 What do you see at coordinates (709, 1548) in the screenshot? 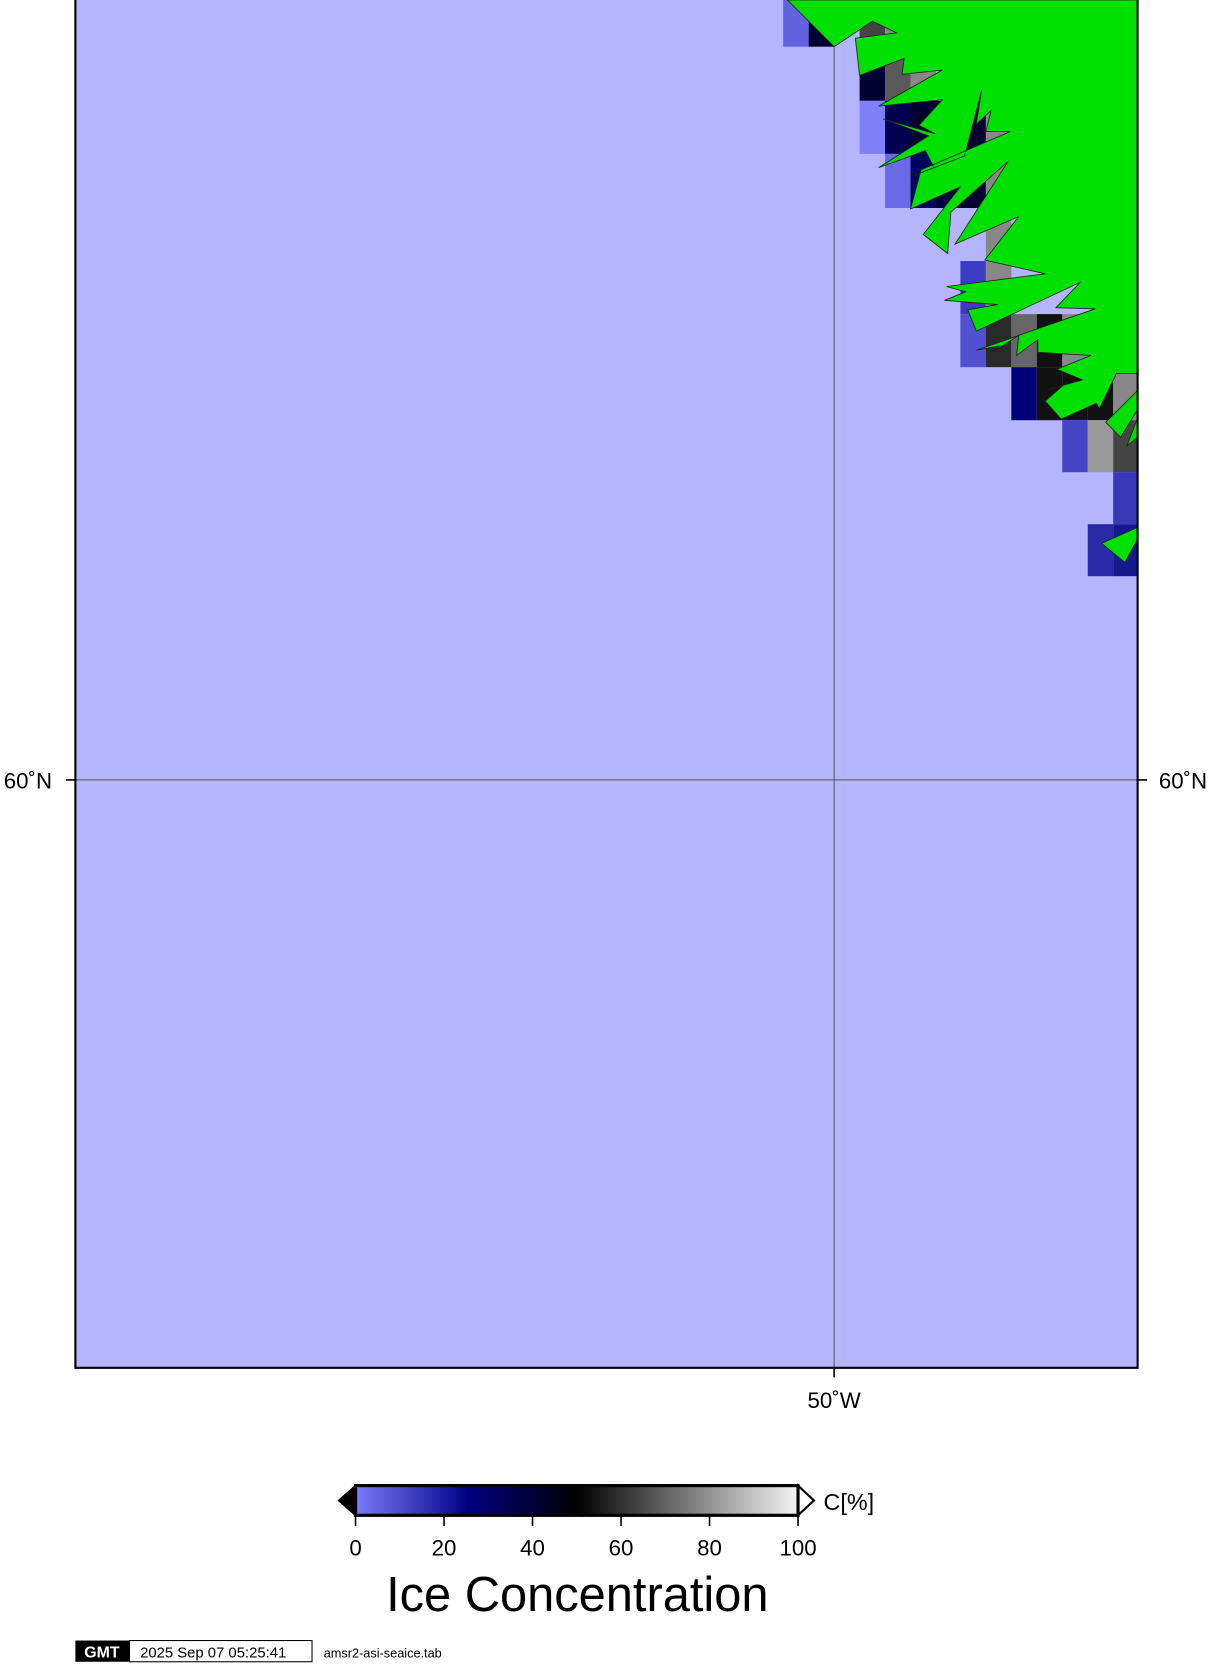
I see `colorbar-tick-label: 80` at bounding box center [709, 1548].